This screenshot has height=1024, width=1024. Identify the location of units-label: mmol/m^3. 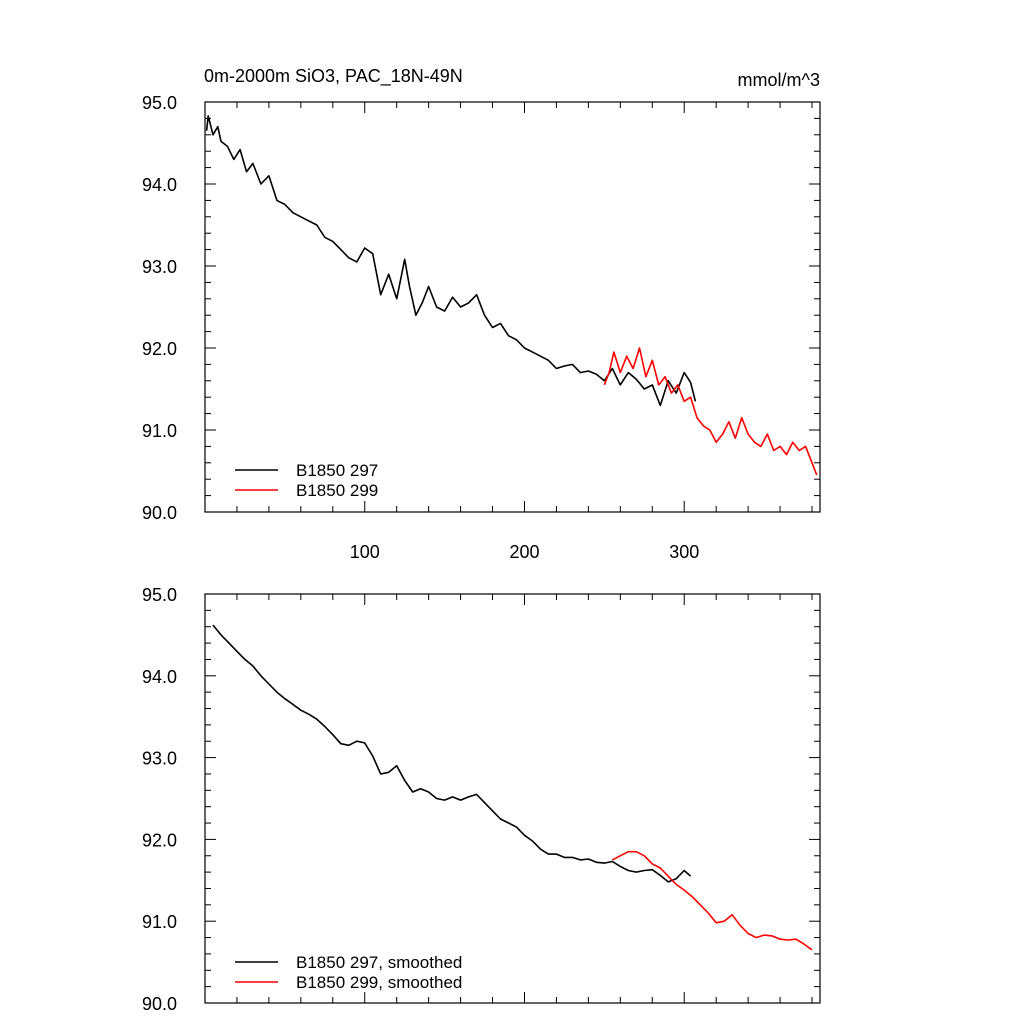
(779, 80).